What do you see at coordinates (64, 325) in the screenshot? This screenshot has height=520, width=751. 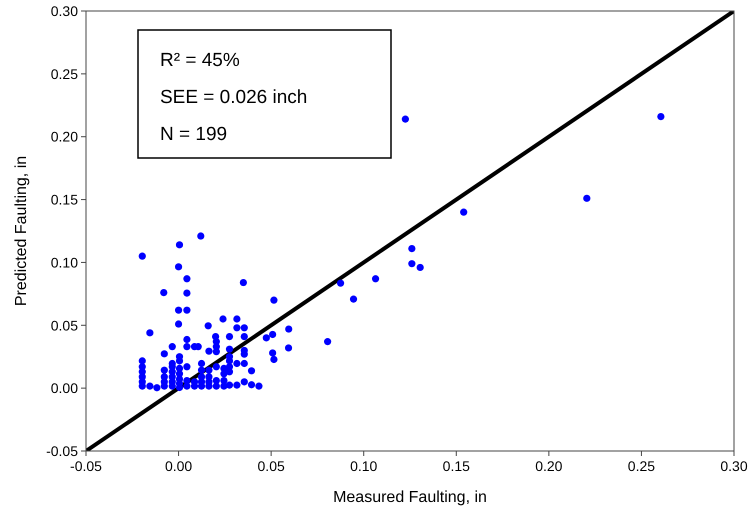 I see `y-tick-label: 0.05` at bounding box center [64, 325].